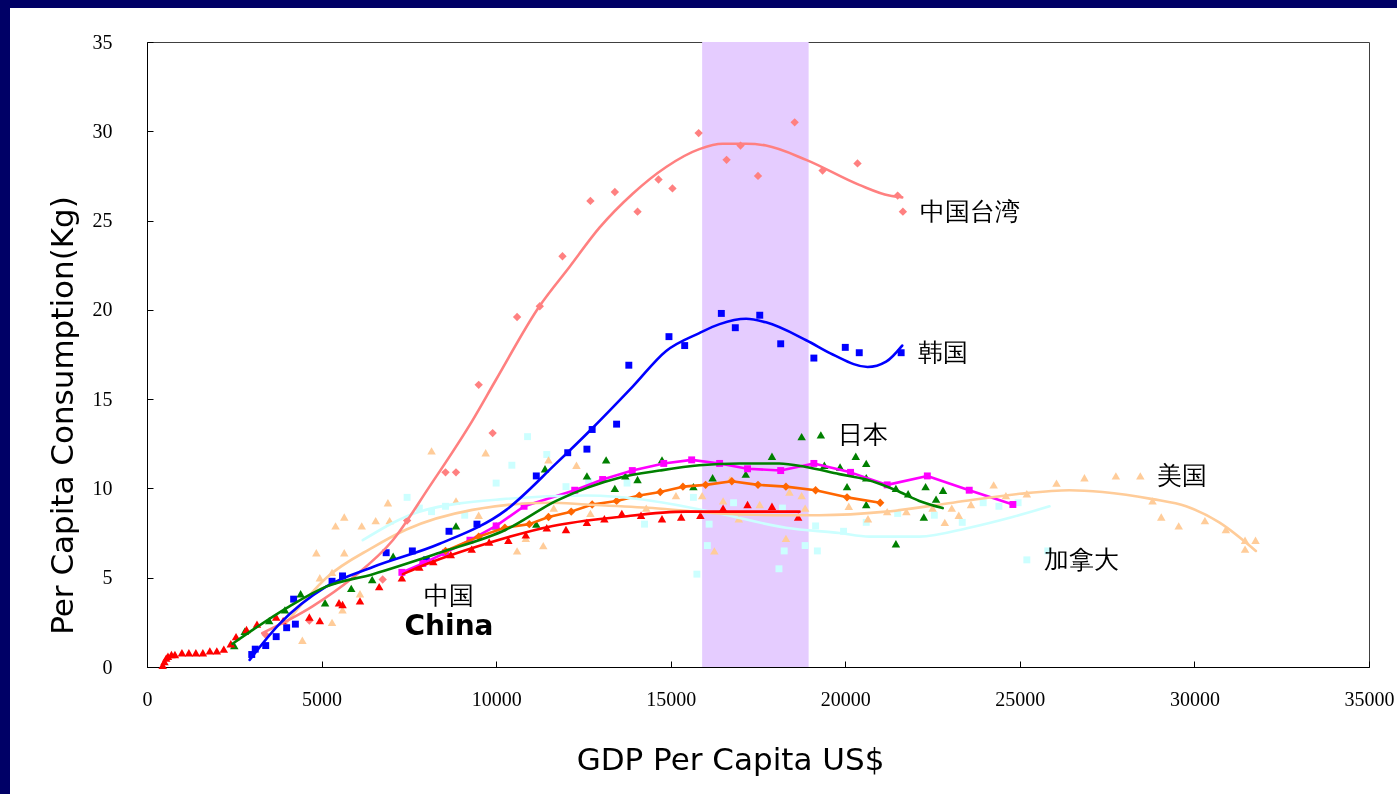  I want to click on y-tick-label: 20, so click(102, 309).